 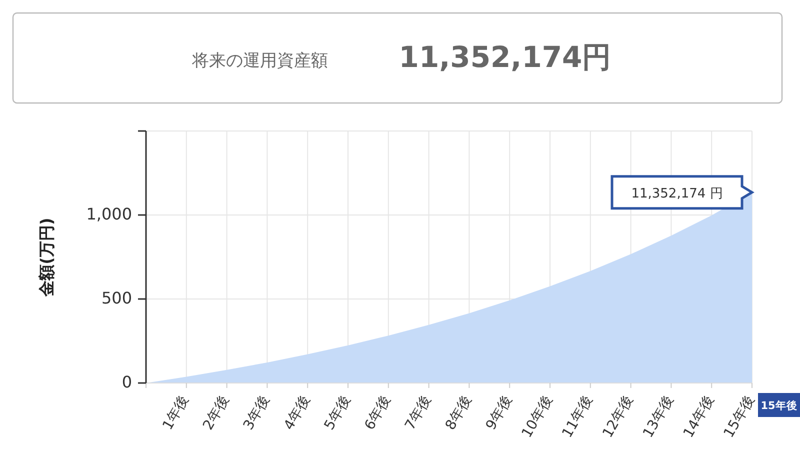 I want to click on x-tick-label: 1年後, so click(x=176, y=412).